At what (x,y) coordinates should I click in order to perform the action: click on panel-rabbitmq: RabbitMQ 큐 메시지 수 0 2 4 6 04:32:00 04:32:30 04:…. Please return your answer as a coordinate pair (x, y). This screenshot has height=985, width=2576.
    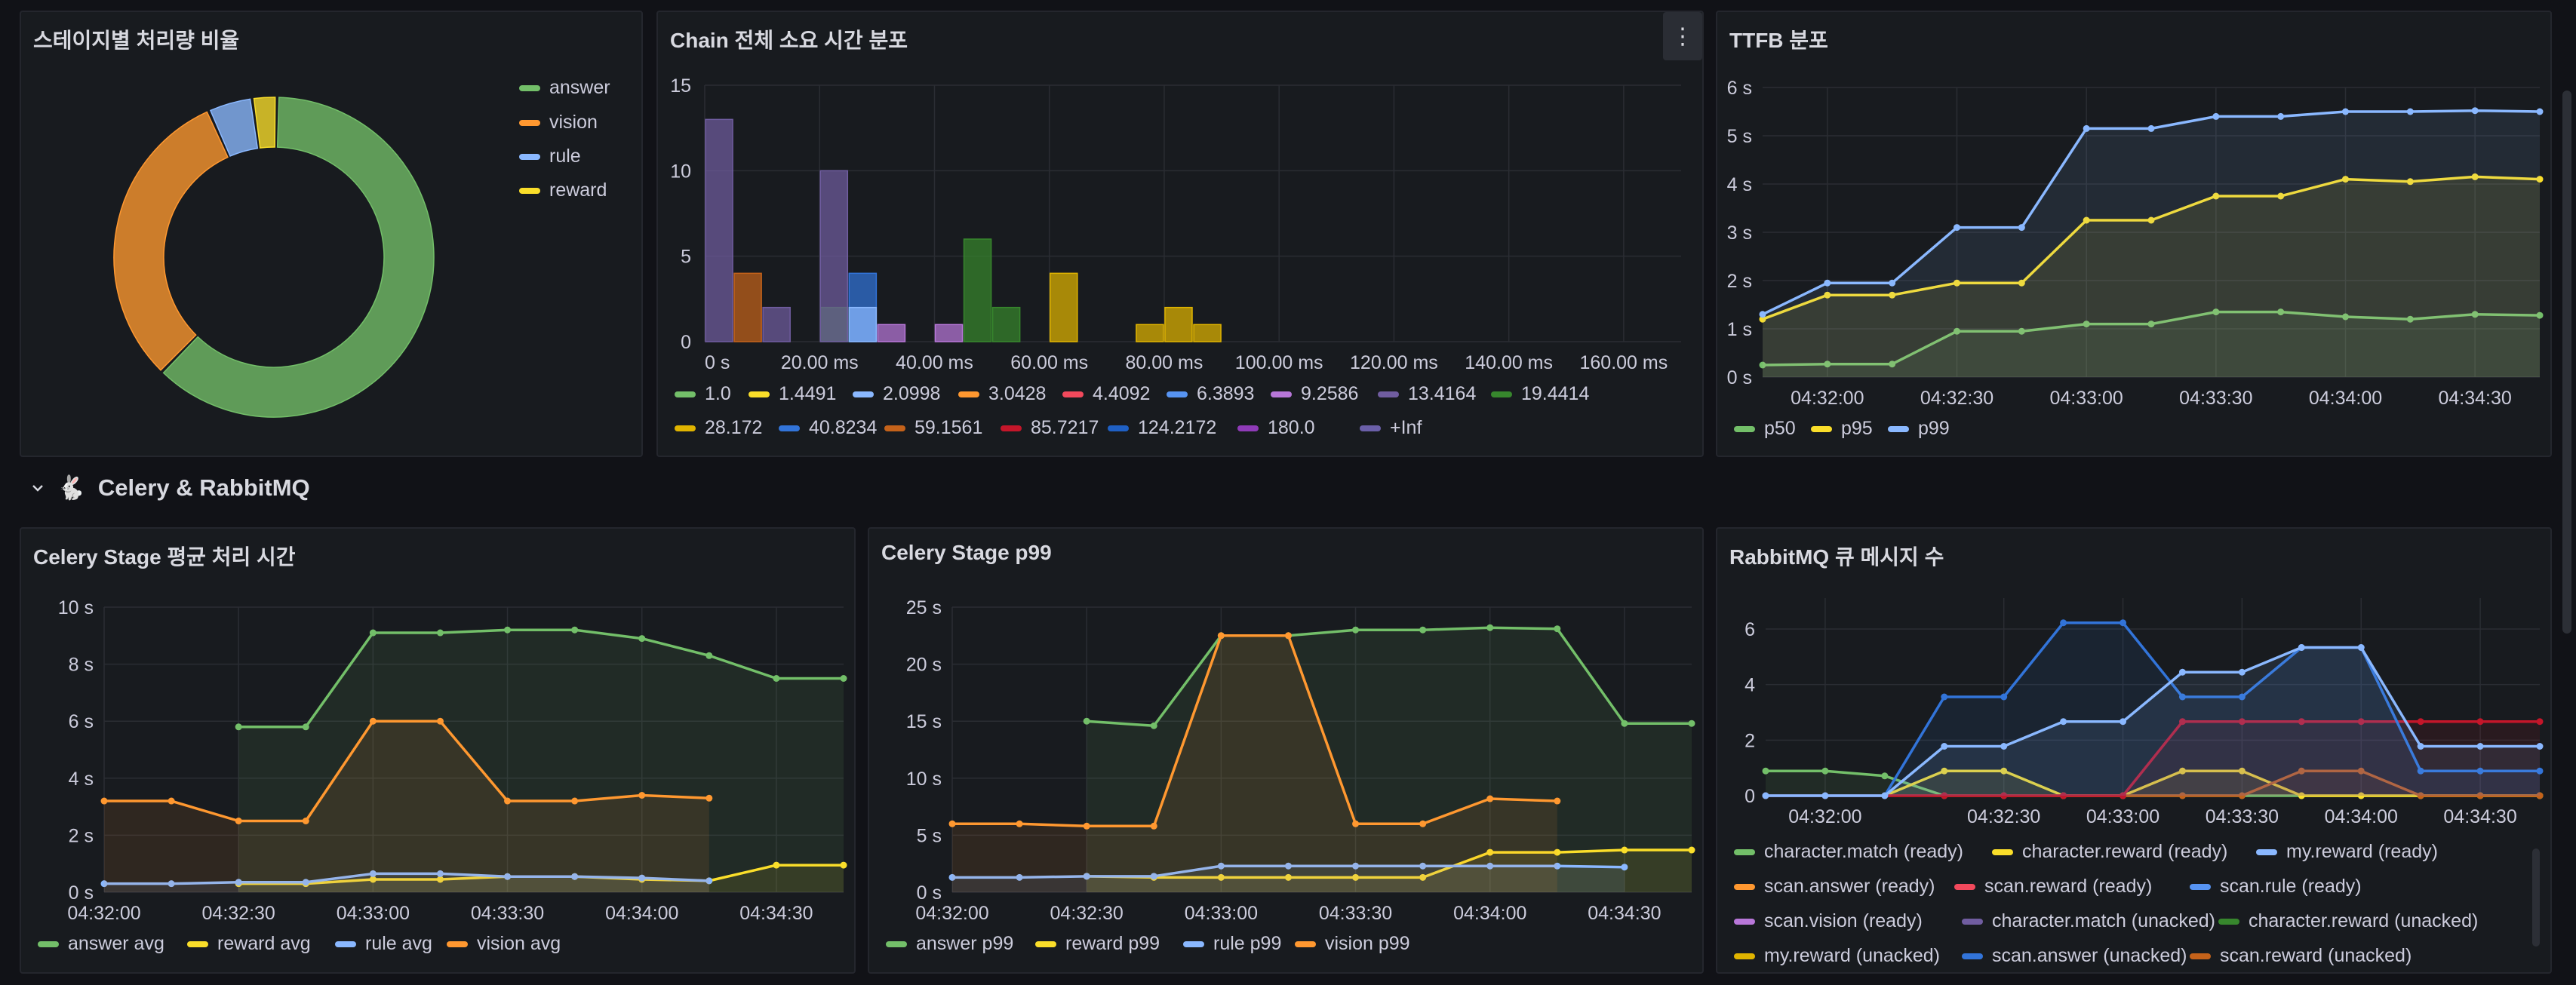
    Looking at the image, I should click on (2134, 750).